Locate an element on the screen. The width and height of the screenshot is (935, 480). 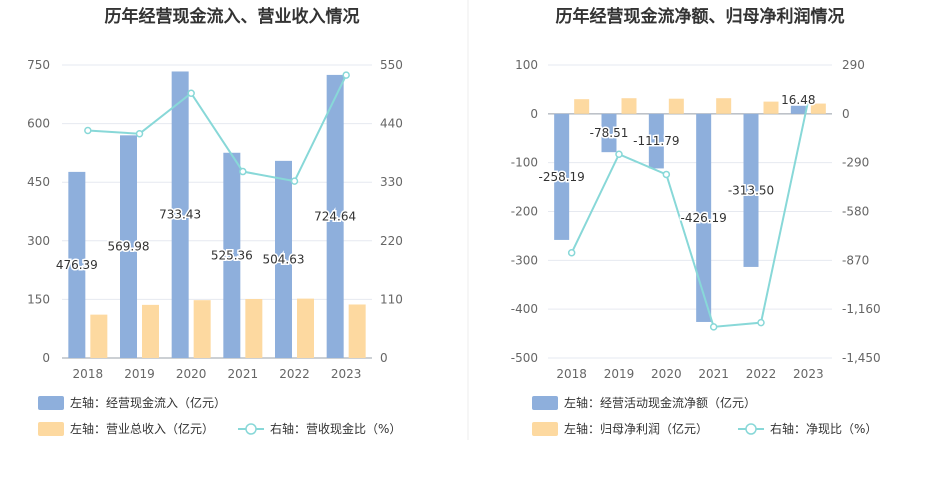
legend-label: 左轴：归母净利润（亿元） is located at coordinates (636, 428).